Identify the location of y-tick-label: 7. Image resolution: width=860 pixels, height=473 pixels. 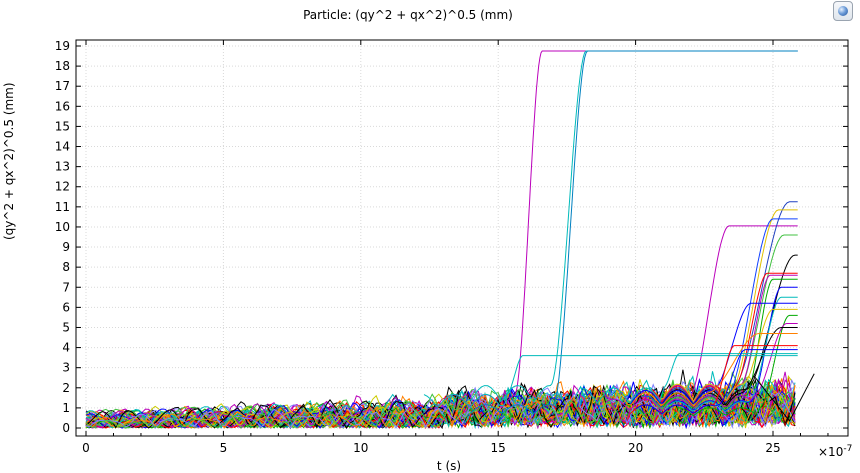
(66, 287).